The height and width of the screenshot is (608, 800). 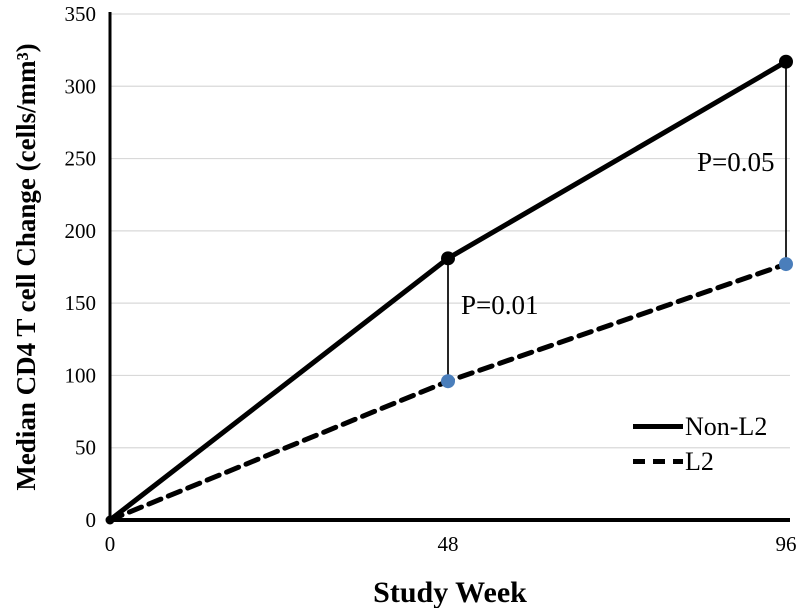 What do you see at coordinates (448, 544) in the screenshot?
I see `x-tick-label: 48` at bounding box center [448, 544].